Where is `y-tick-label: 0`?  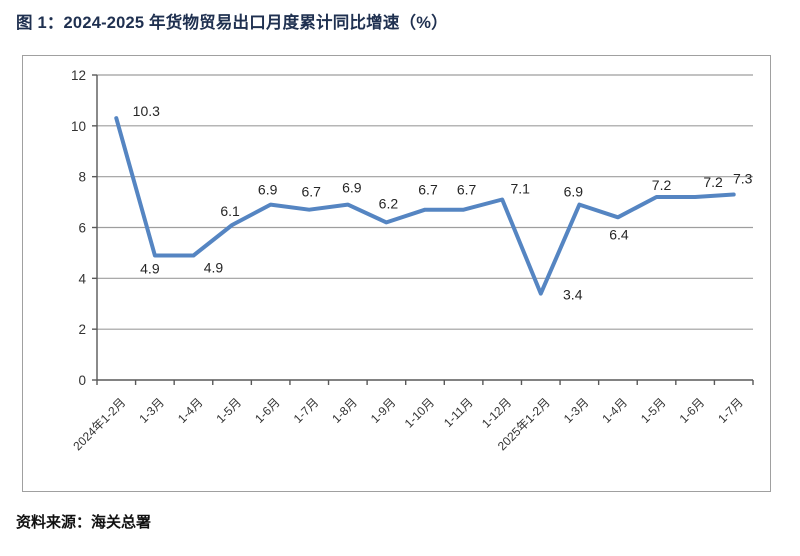 y-tick-label: 0 is located at coordinates (82, 380).